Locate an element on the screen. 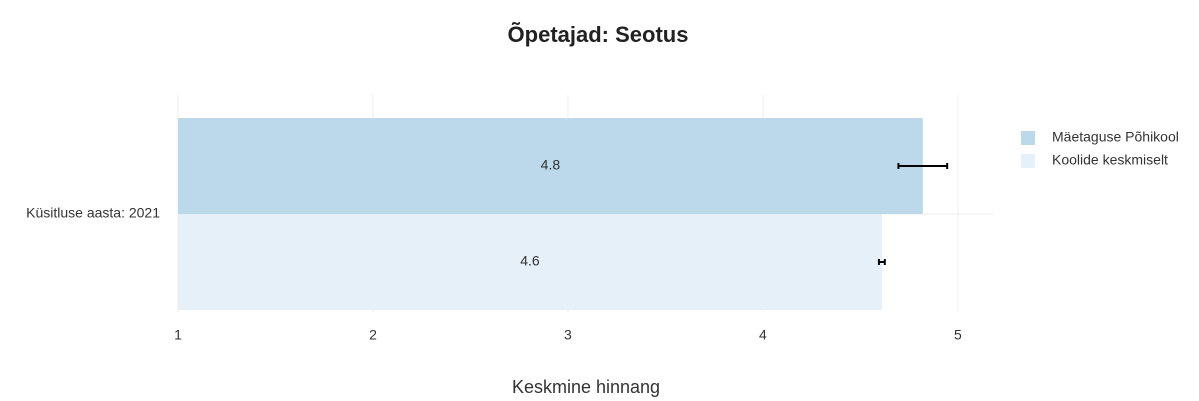 The height and width of the screenshot is (401, 1199). x-tick-label: 1 is located at coordinates (178, 335).